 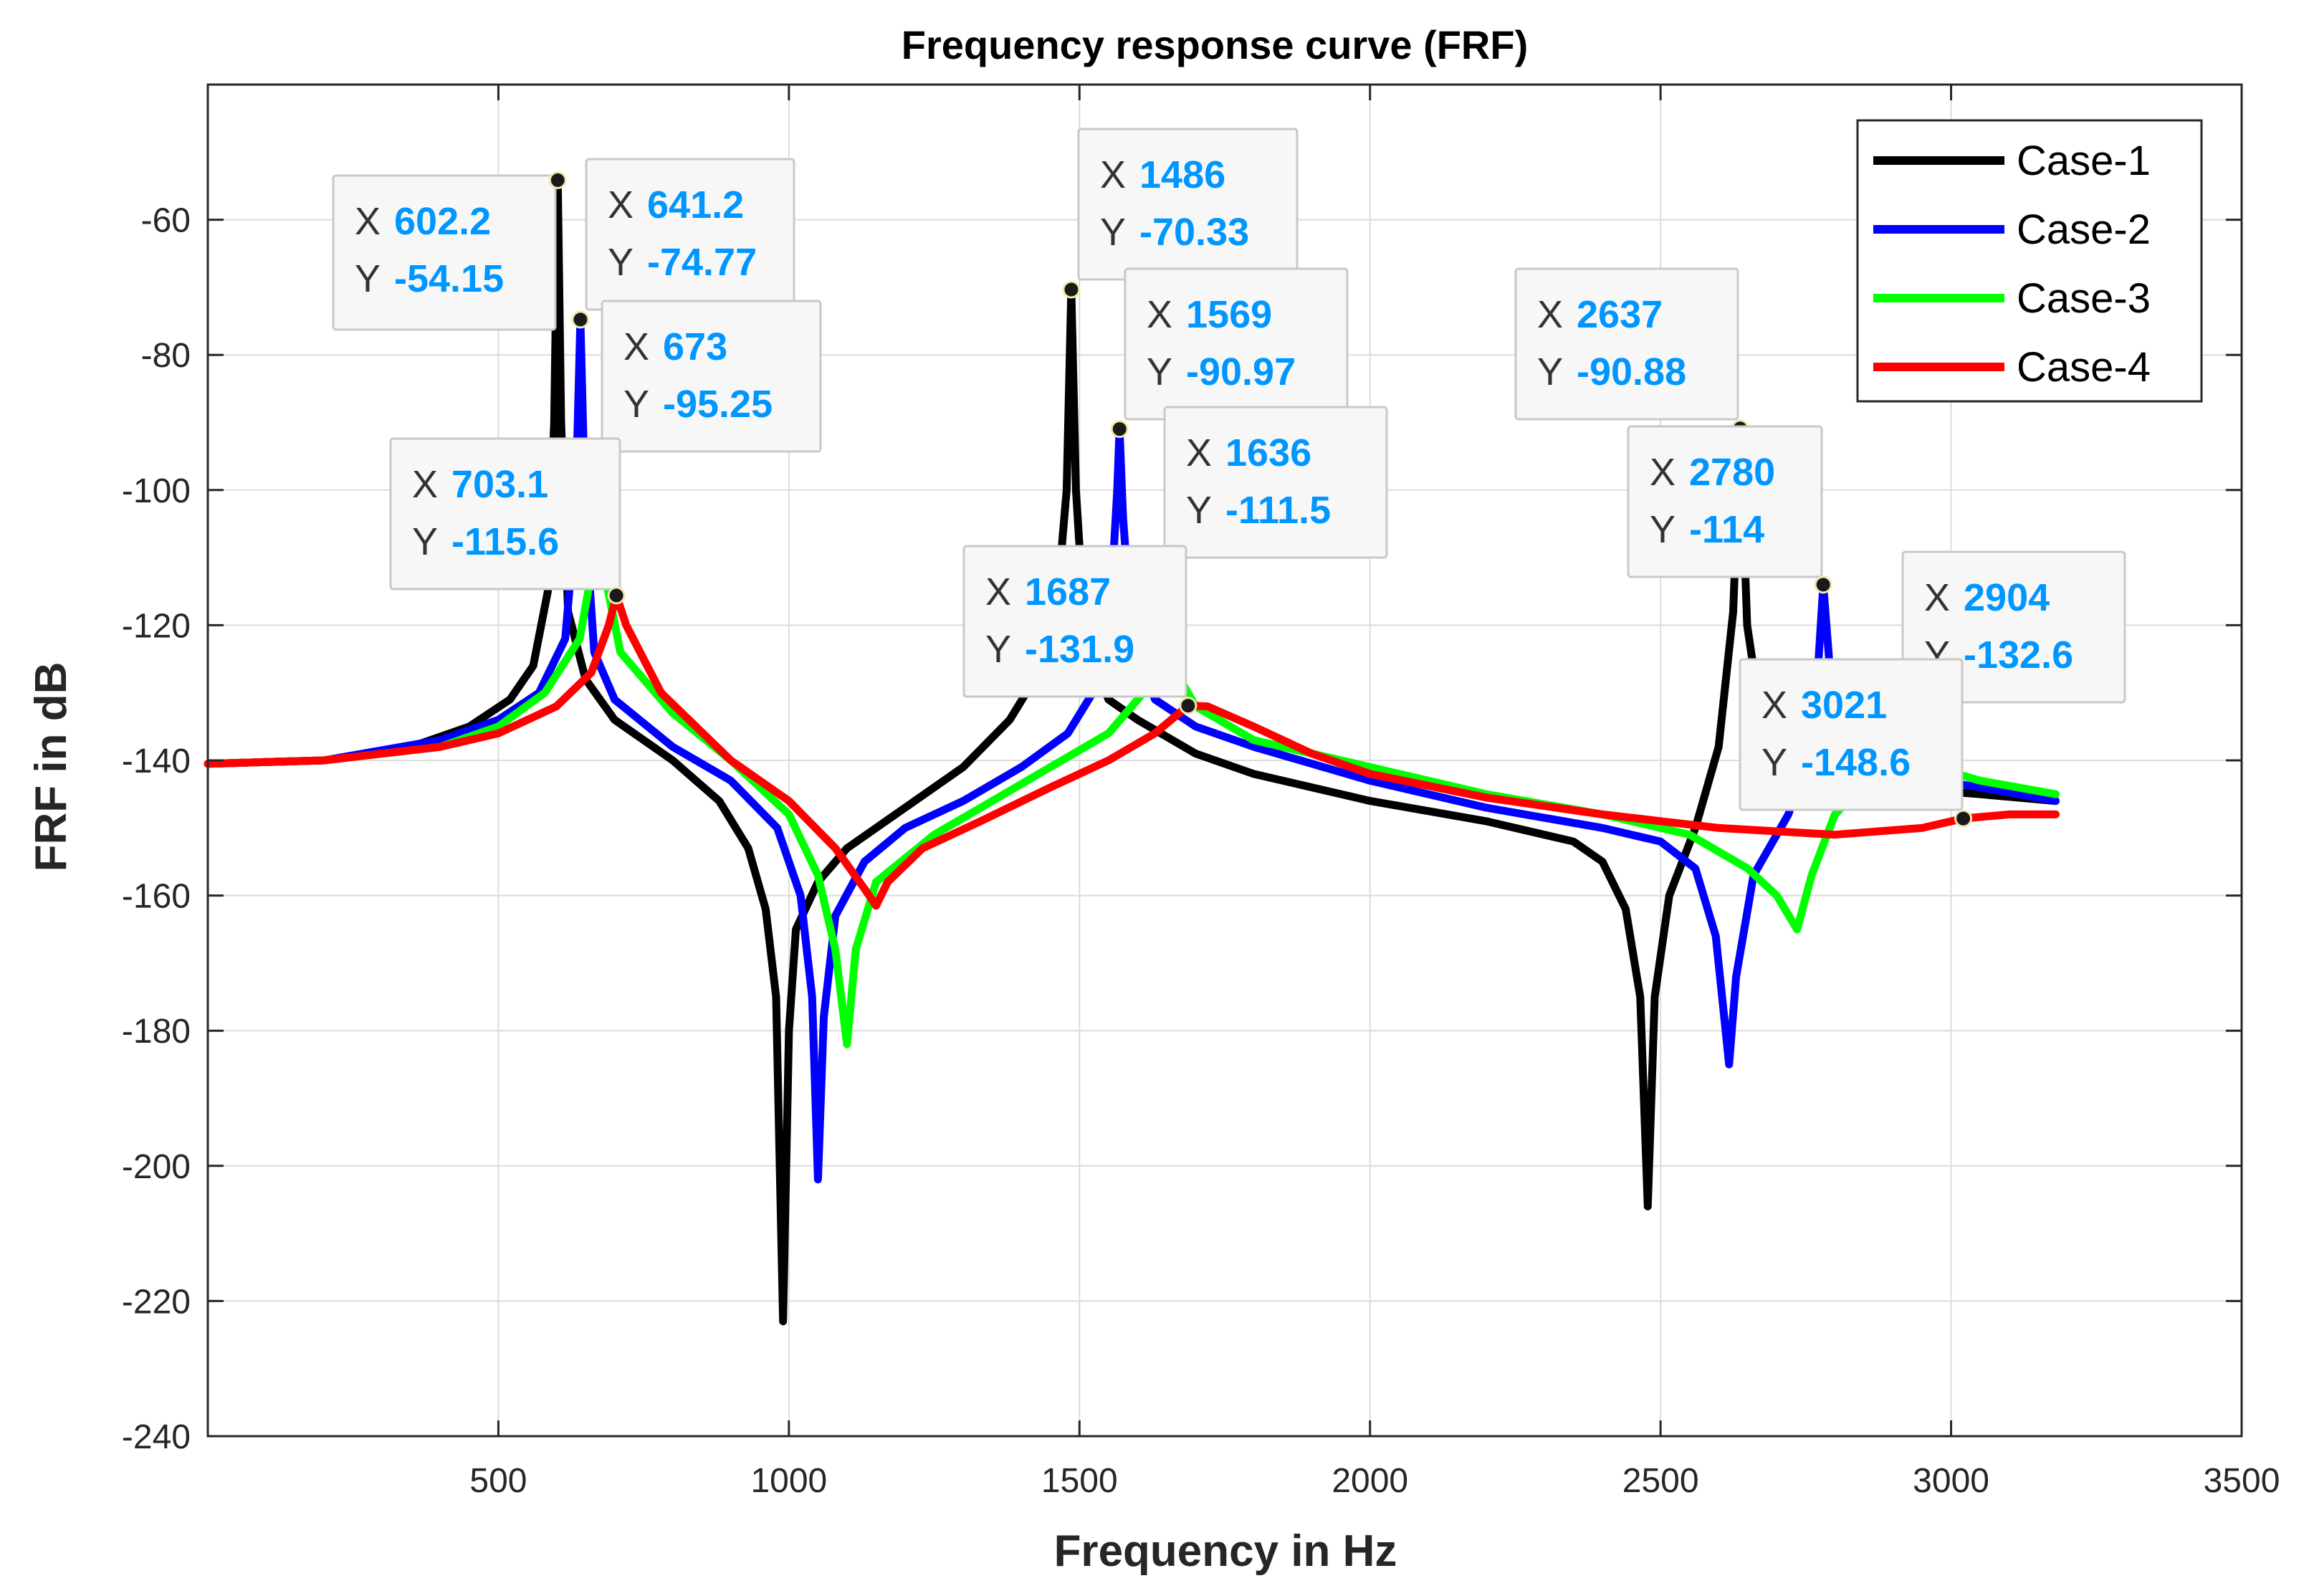 I want to click on datatip-y-value: -95.25, so click(x=718, y=405).